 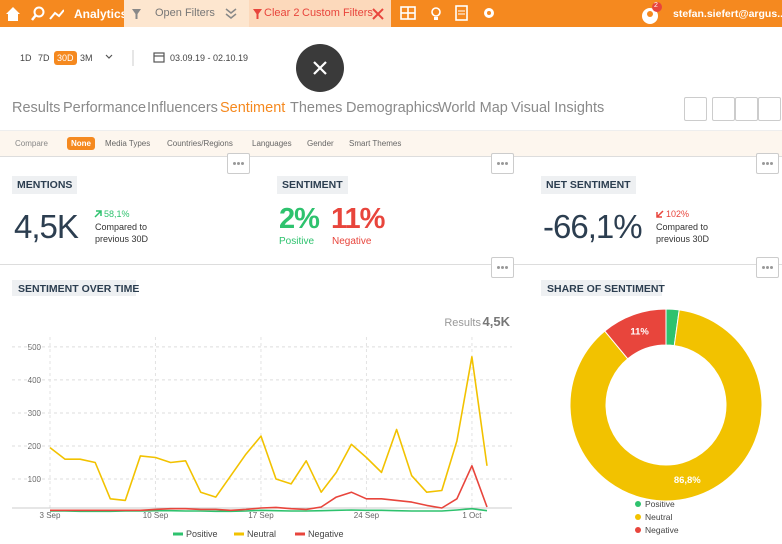 What do you see at coordinates (393, 108) in the screenshot?
I see `tab: Demographics` at bounding box center [393, 108].